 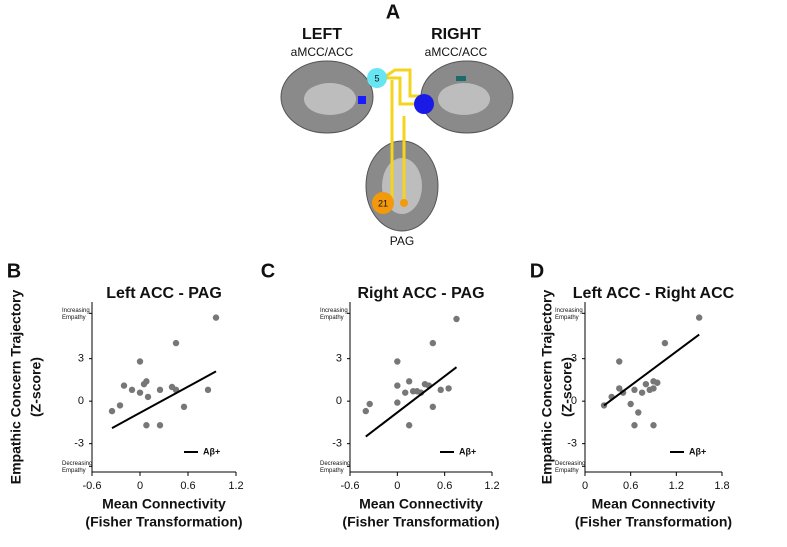 I want to click on chart-title: Left ACC - PAG, so click(x=164, y=293).